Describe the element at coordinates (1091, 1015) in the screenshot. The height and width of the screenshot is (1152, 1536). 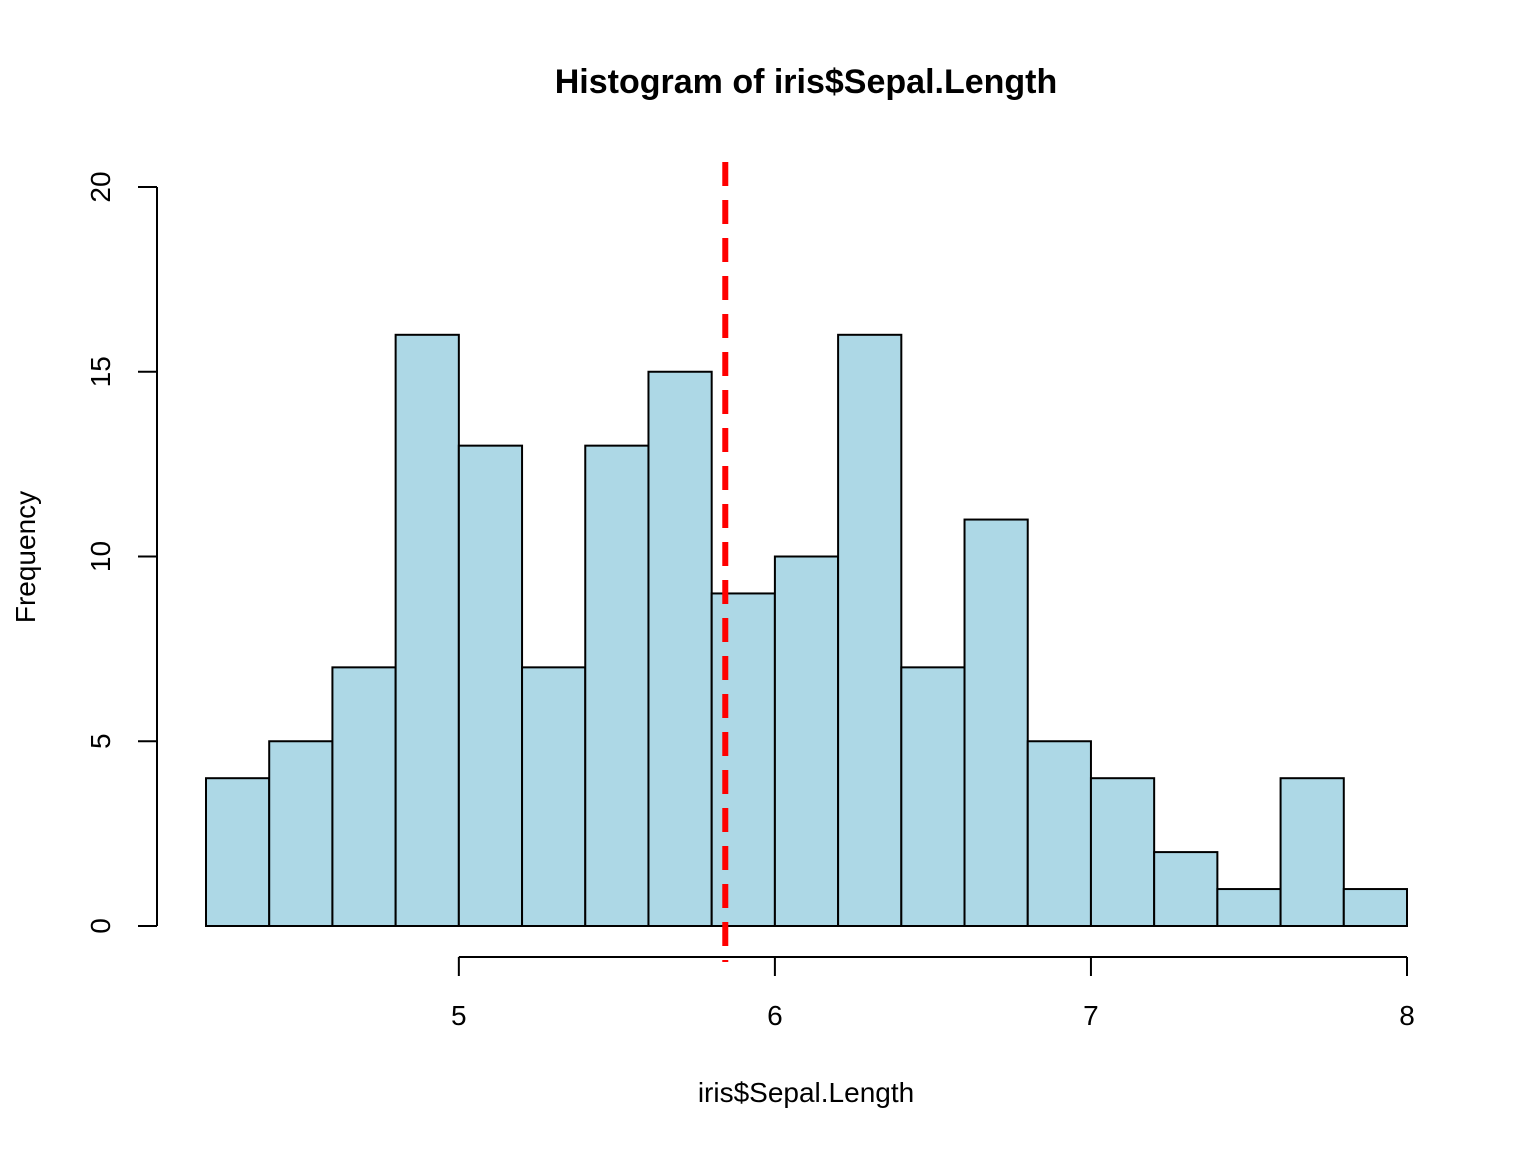
I see `x-tick-label: 7` at that location.